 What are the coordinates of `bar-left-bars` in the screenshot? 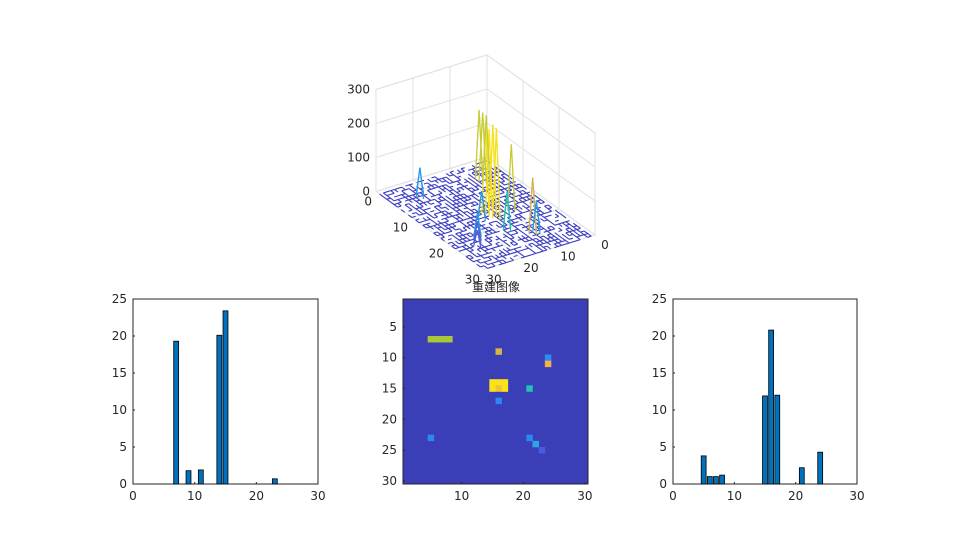 It's located at (225, 397).